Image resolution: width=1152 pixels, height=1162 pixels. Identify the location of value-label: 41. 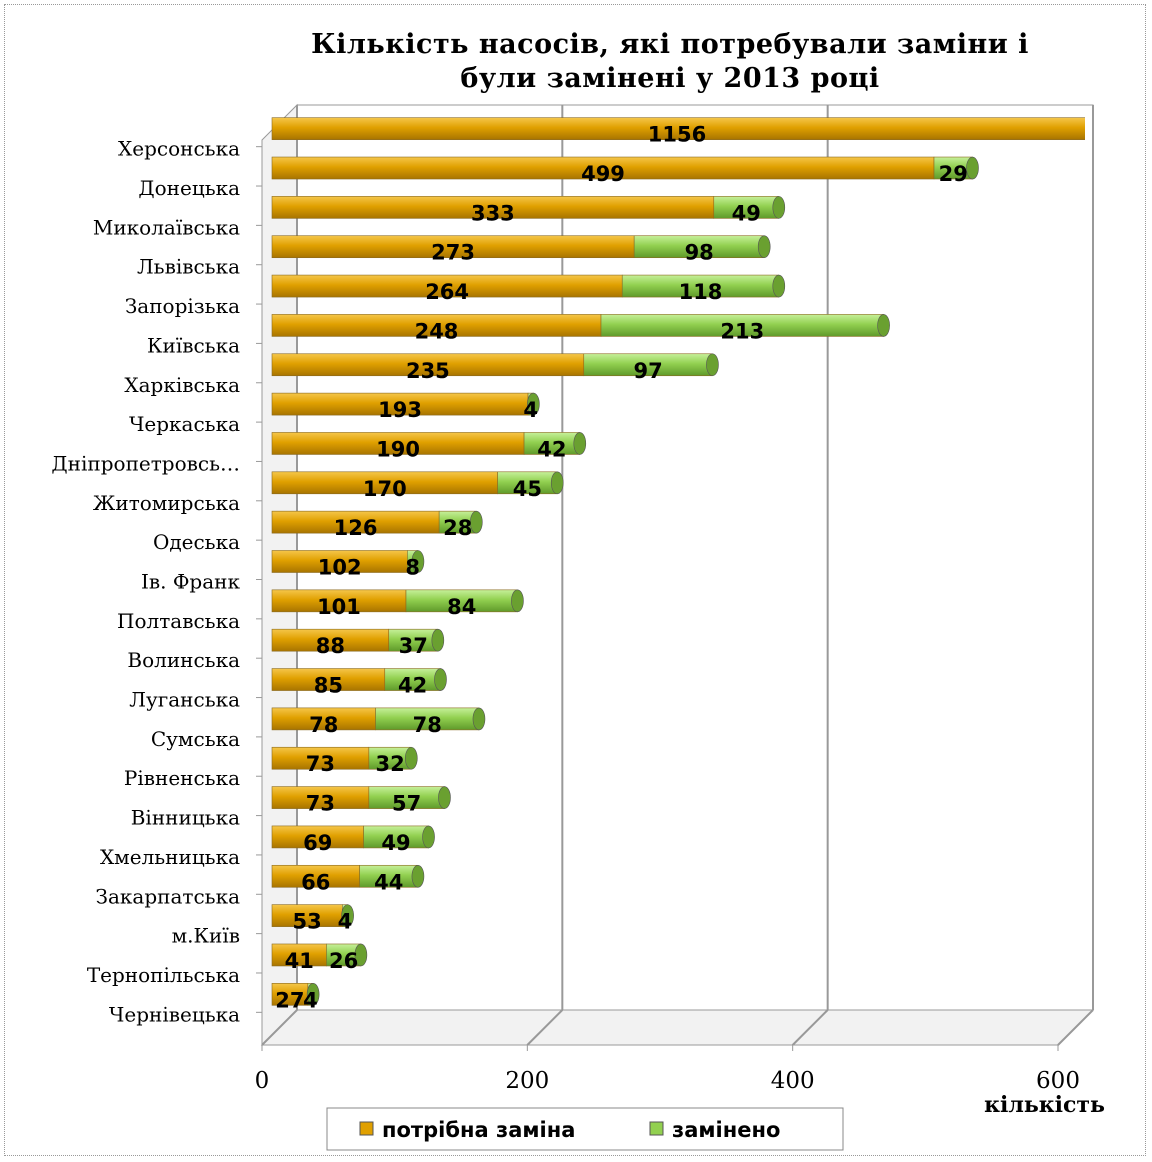
(299, 961).